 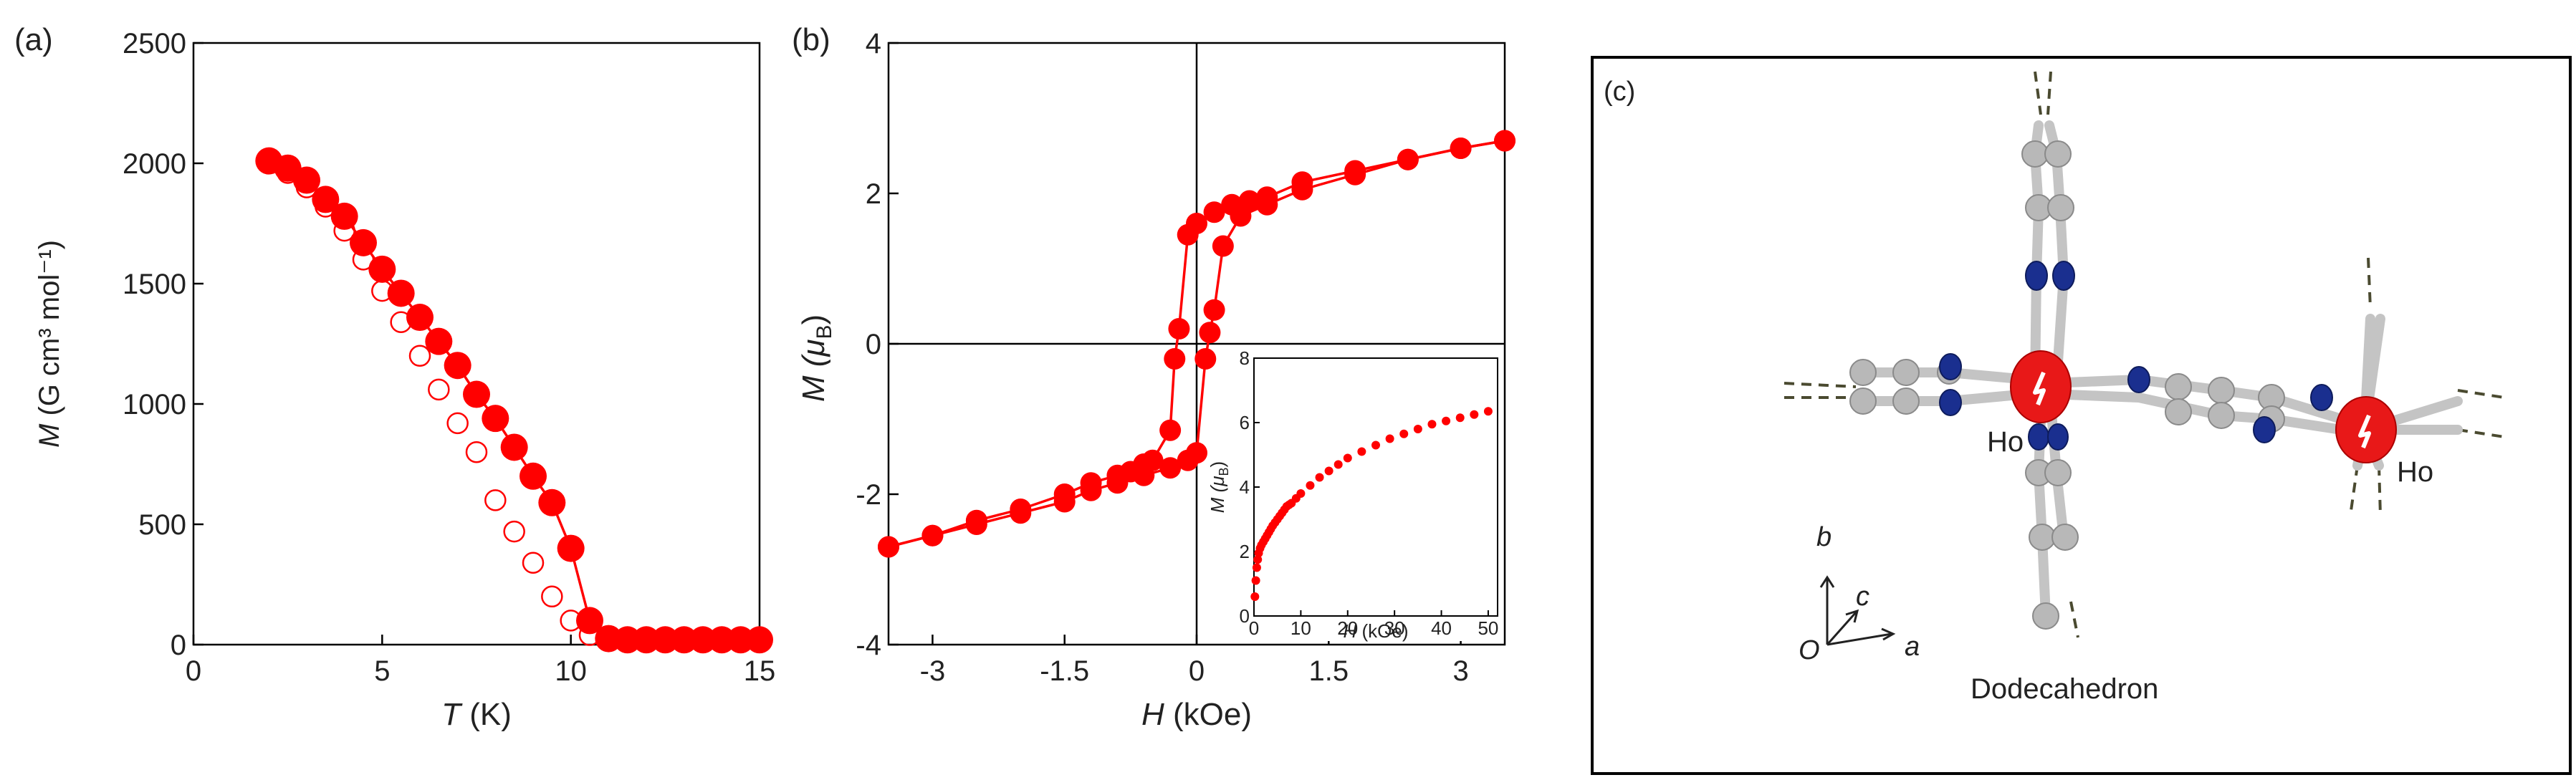 What do you see at coordinates (49, 344) in the screenshot?
I see `panel-a-y-label: M (G cm³ mol⁻¹)` at bounding box center [49, 344].